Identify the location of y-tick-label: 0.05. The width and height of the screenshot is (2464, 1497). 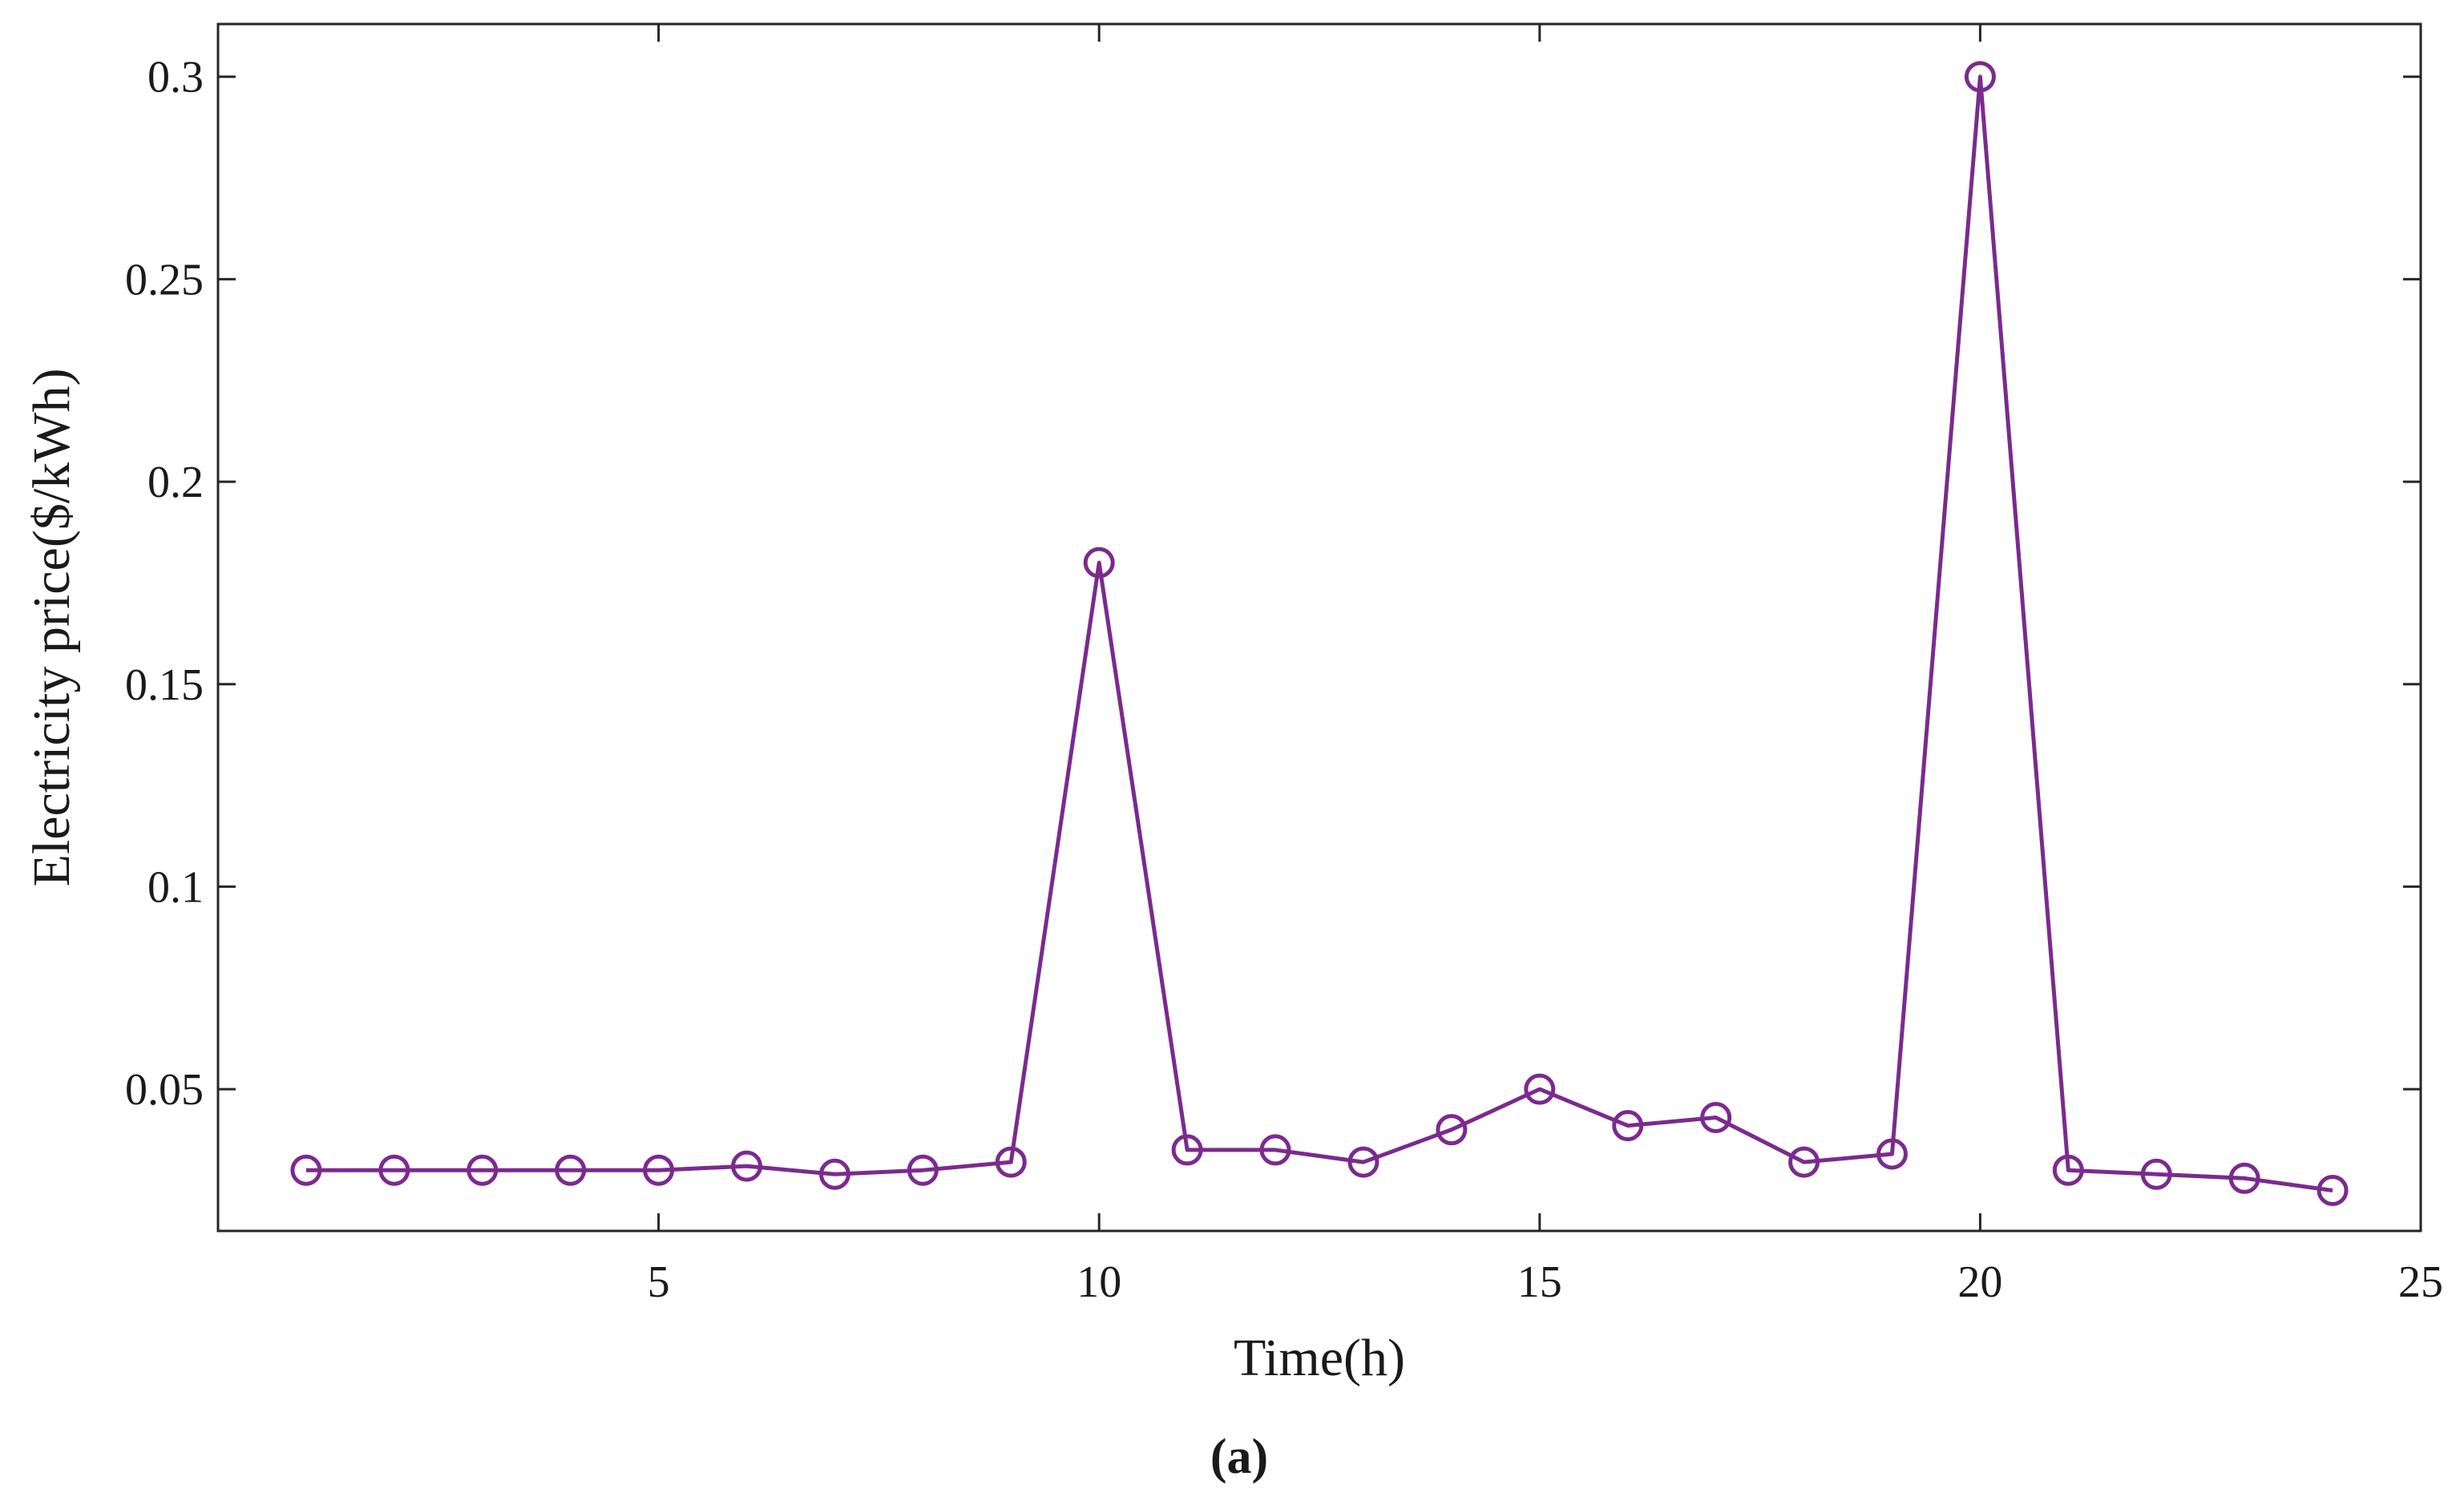
(165, 1090).